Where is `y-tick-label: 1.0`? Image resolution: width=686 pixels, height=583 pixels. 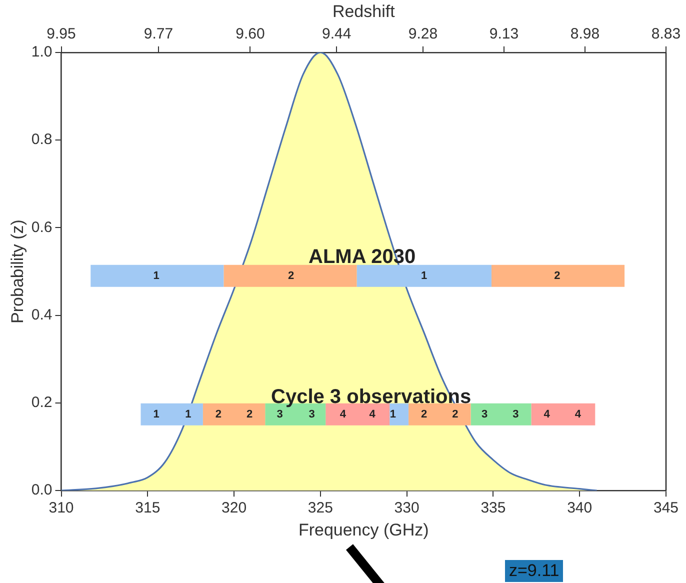 y-tick-label: 1.0 is located at coordinates (41, 52).